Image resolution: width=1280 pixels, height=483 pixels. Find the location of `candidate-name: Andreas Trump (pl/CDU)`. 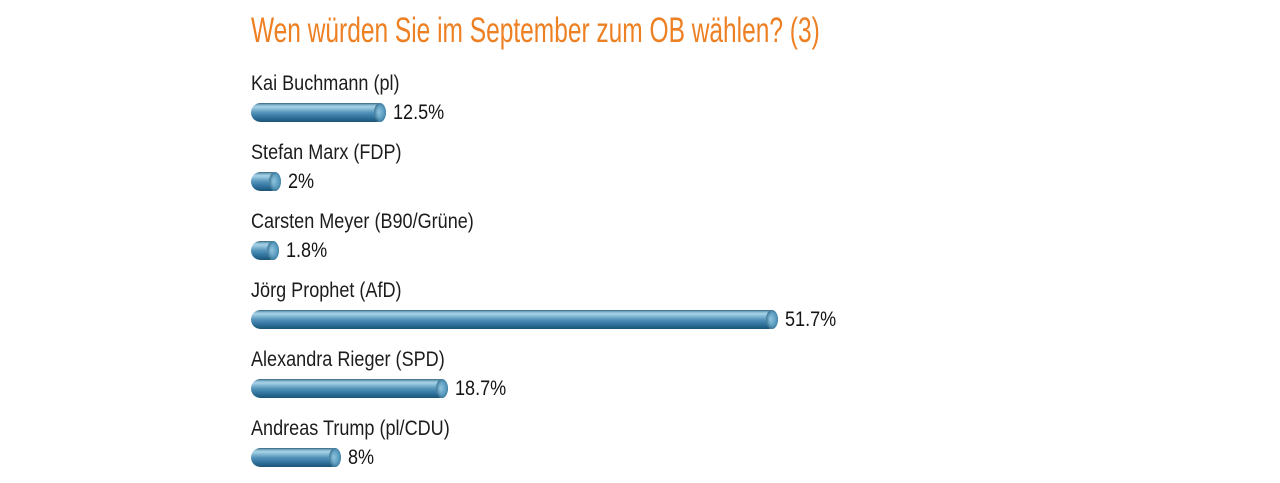

candidate-name: Andreas Trump (pl/CDU) is located at coordinates (350, 428).